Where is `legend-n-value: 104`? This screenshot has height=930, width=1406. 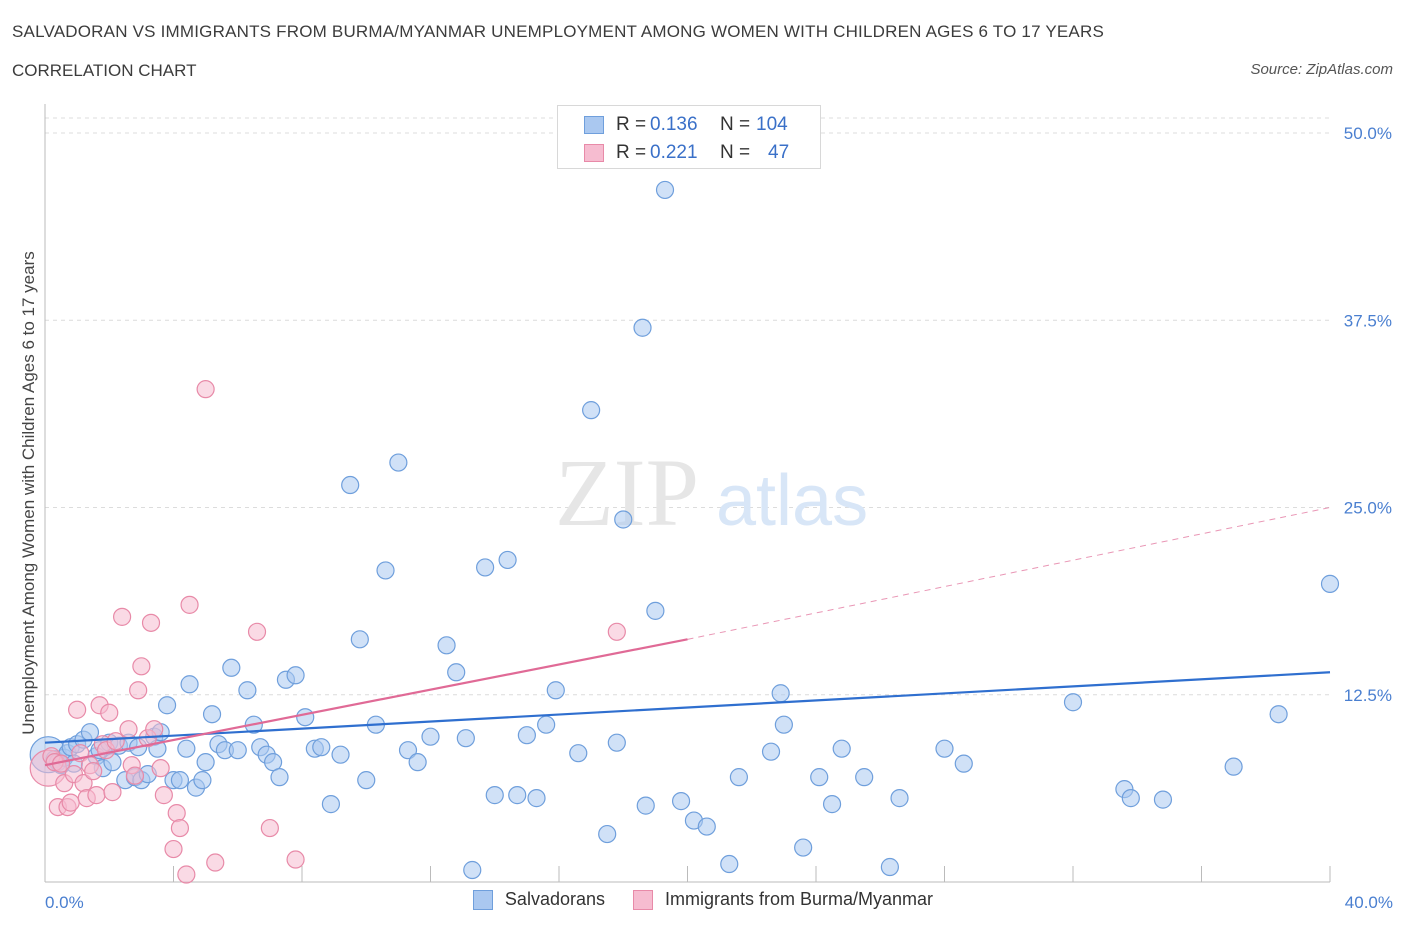 legend-n-value: 104 is located at coordinates (772, 124).